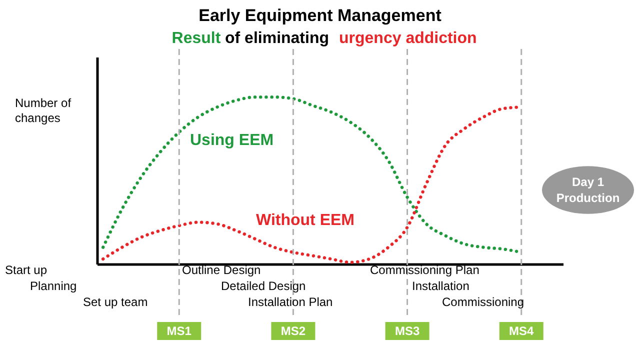  Describe the element at coordinates (263, 286) in the screenshot. I see `text: Detailed Design` at that location.